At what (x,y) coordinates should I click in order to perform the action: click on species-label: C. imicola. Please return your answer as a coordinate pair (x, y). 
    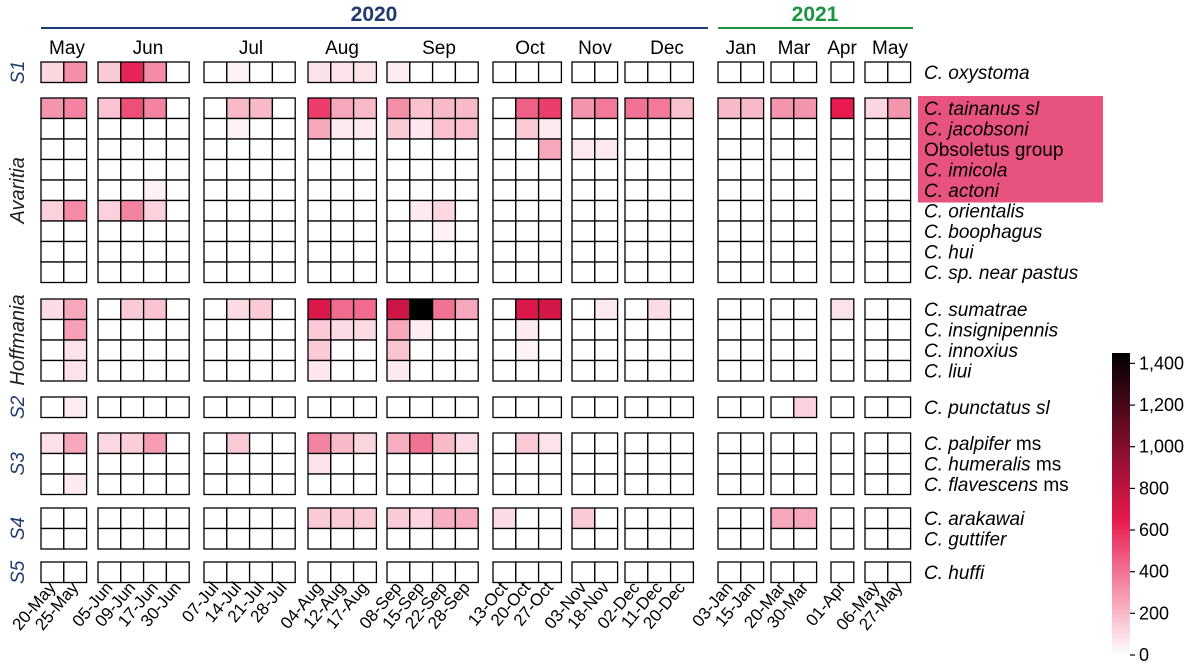
    Looking at the image, I should click on (965, 170).